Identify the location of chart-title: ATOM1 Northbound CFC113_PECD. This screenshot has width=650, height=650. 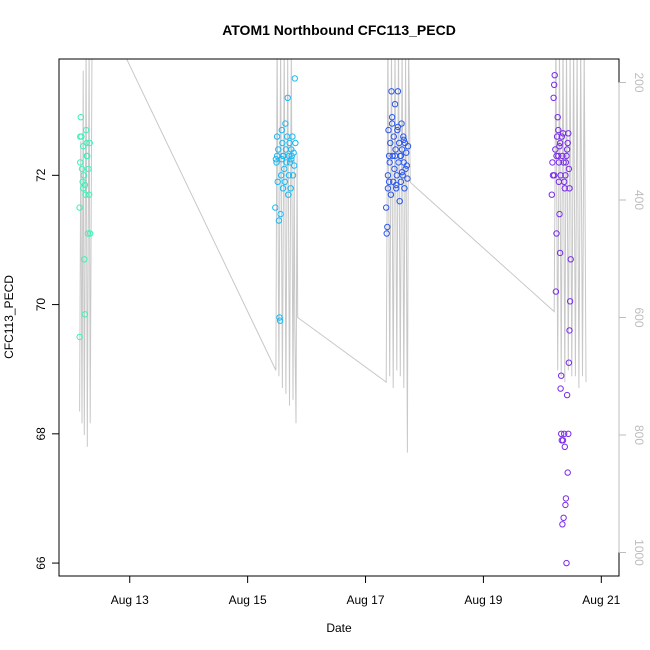
(339, 30).